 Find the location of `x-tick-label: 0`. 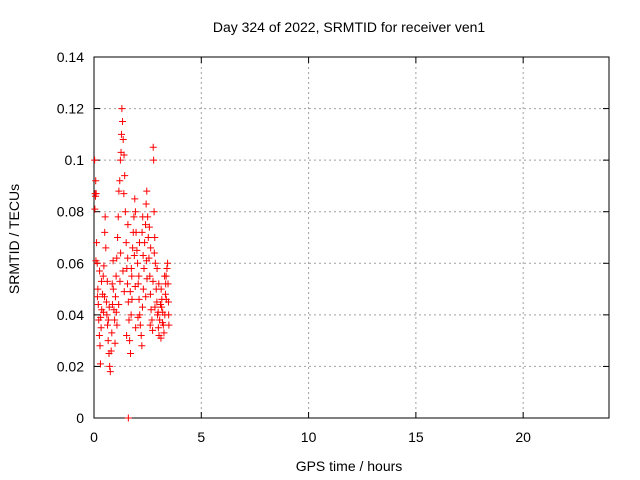

x-tick-label: 0 is located at coordinates (94, 437).